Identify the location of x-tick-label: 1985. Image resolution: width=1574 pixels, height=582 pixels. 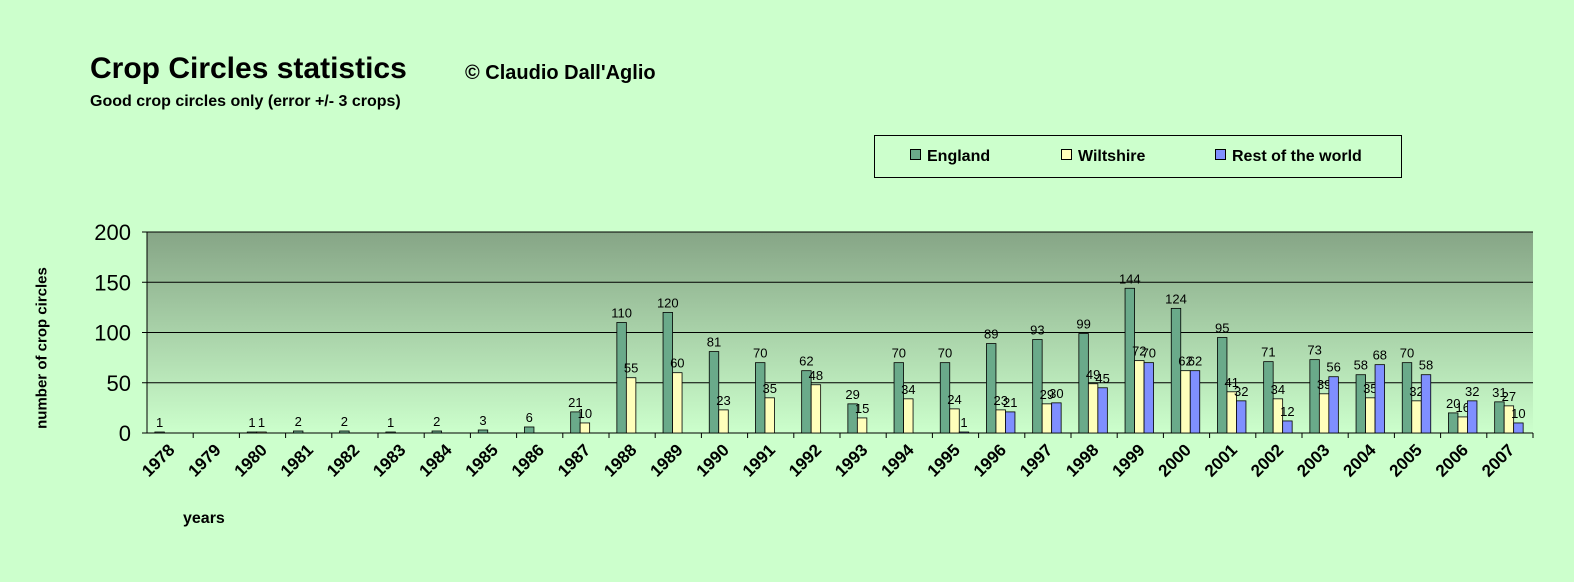
(482, 460).